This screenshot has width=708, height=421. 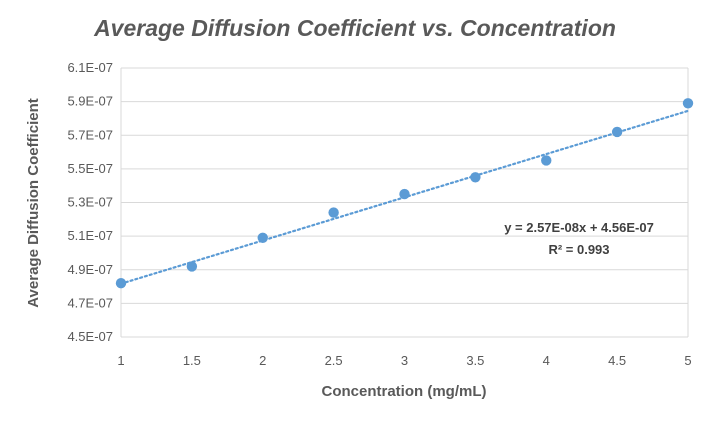 I want to click on x-tick-label: 4, so click(x=546, y=360).